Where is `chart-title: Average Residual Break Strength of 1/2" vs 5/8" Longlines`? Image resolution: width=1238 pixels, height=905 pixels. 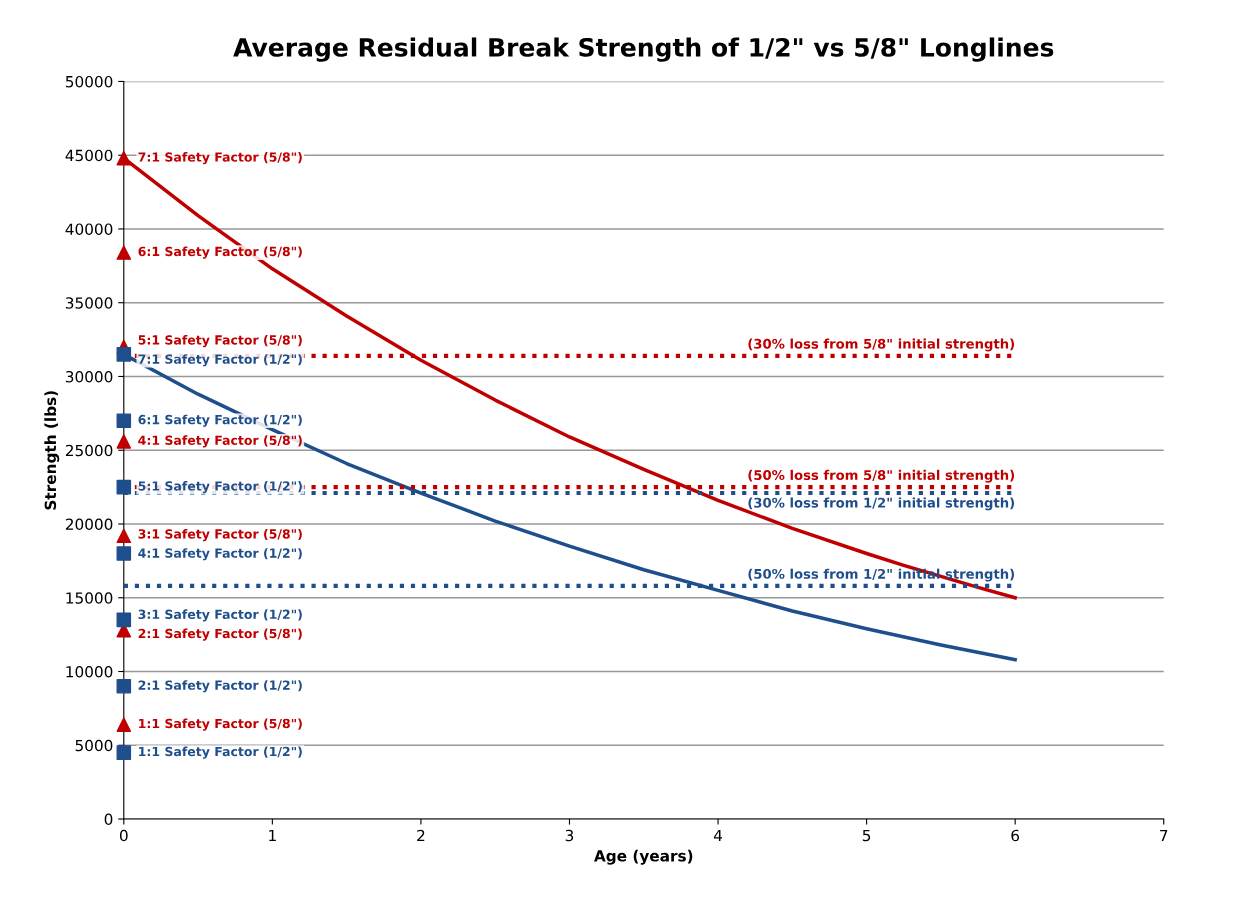
chart-title: Average Residual Break Strength of 1/2" vs 5/8" Longlines is located at coordinates (643, 49).